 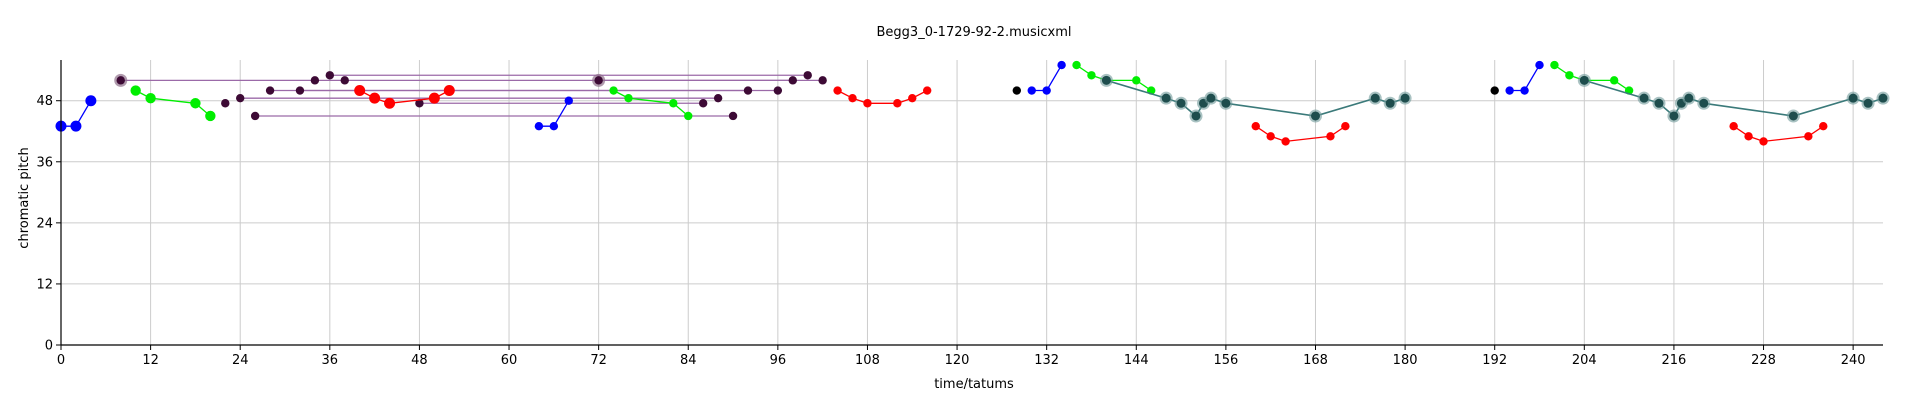 I want to click on y-tick-label: 12, so click(x=44, y=284).